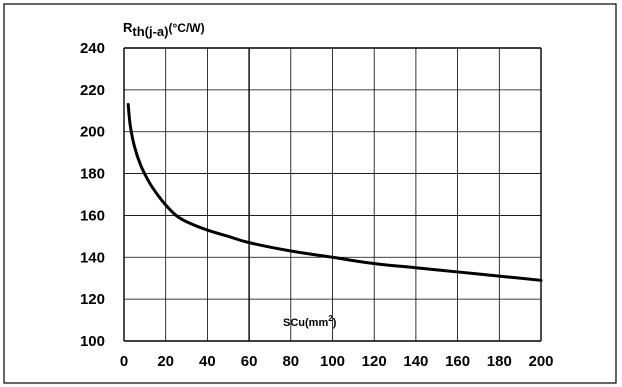 The height and width of the screenshot is (387, 622). Describe the element at coordinates (374, 361) in the screenshot. I see `x-tick-label-120: 120` at that location.